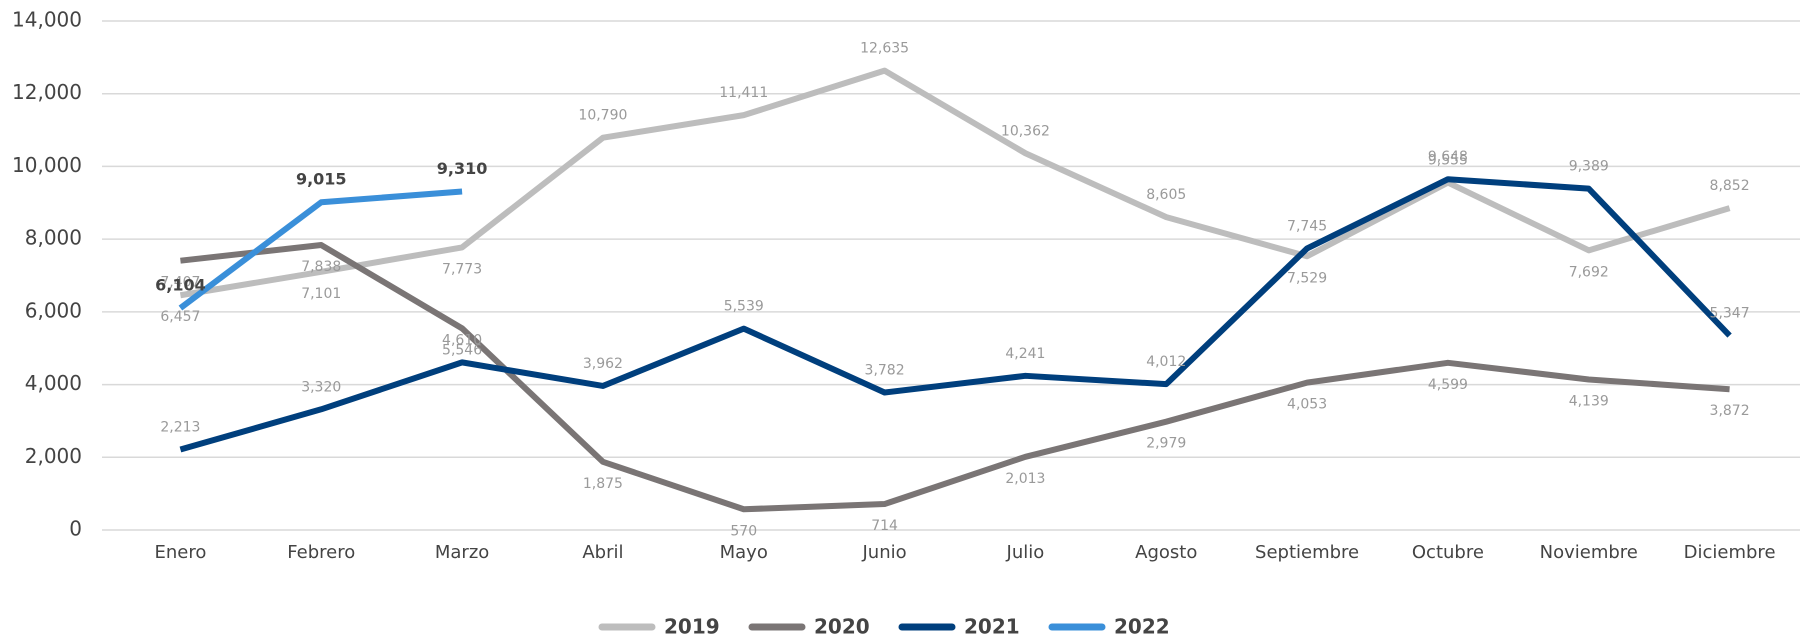 This screenshot has width=1804, height=636. Describe the element at coordinates (1589, 167) in the screenshot. I see `data-label: 9,389` at that location.